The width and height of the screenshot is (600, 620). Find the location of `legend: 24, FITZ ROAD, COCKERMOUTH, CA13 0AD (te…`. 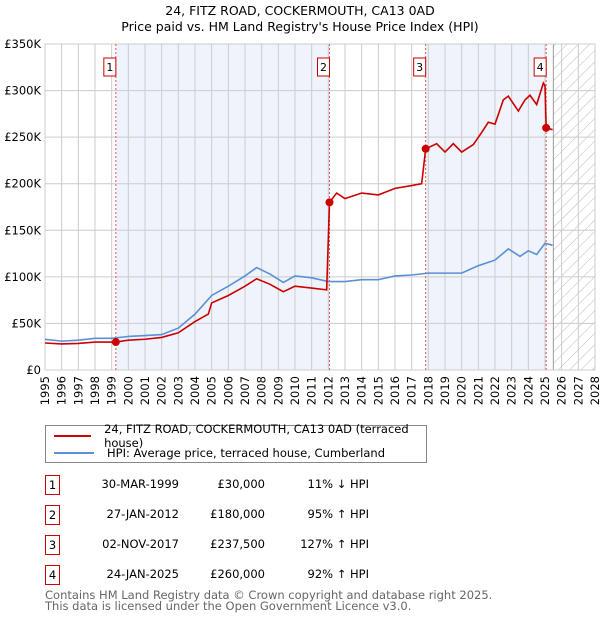

legend: 24, FITZ ROAD, COCKERMOUTH, CA13 0AD (te… is located at coordinates (236, 442).